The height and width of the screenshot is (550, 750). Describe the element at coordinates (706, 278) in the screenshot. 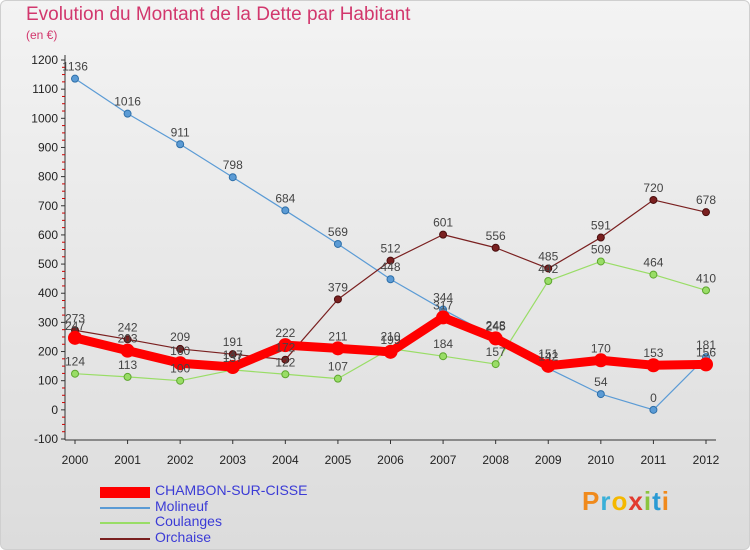

I see `data-label: 410` at that location.